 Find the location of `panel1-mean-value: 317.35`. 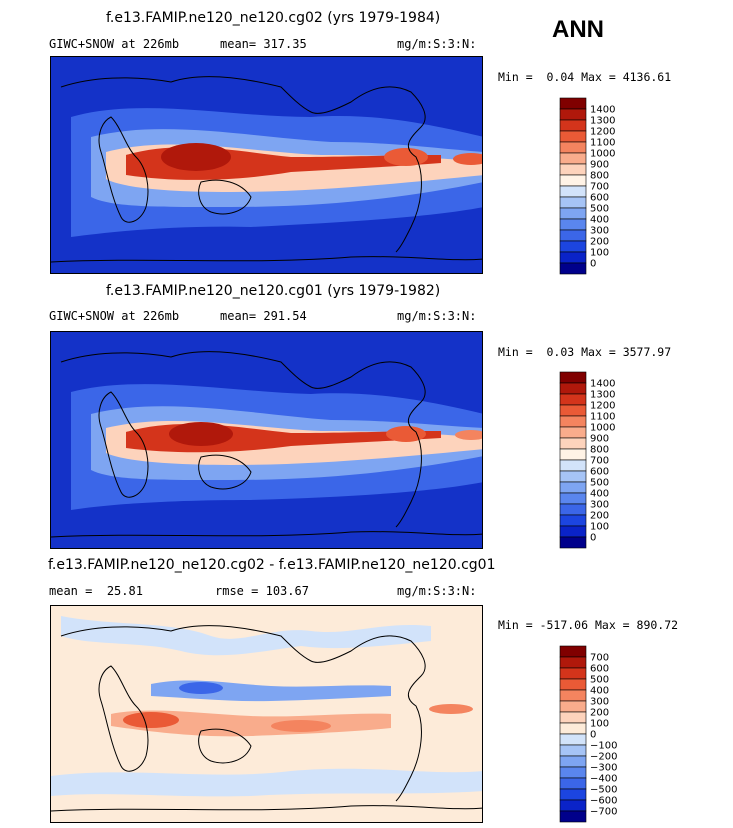

panel1-mean-value: 317.35 is located at coordinates (285, 44).